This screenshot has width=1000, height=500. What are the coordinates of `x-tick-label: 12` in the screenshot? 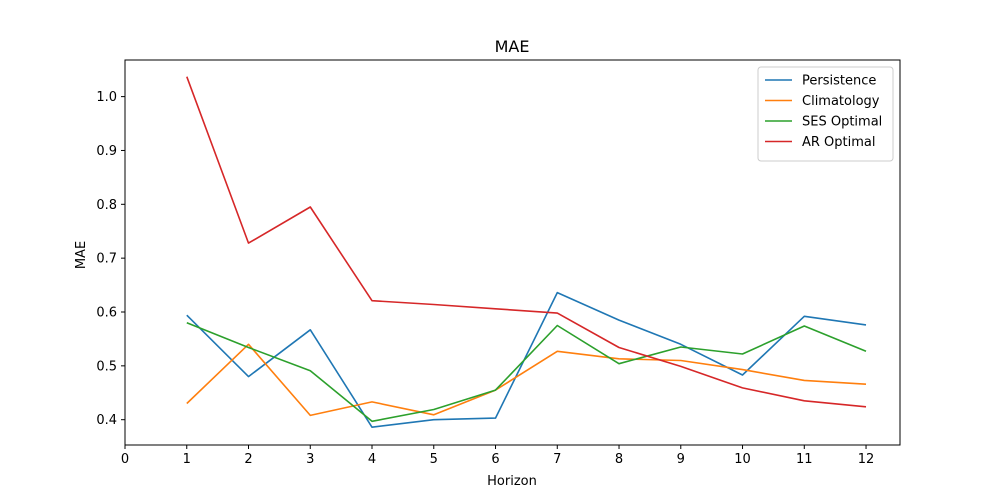 It's located at (866, 459).